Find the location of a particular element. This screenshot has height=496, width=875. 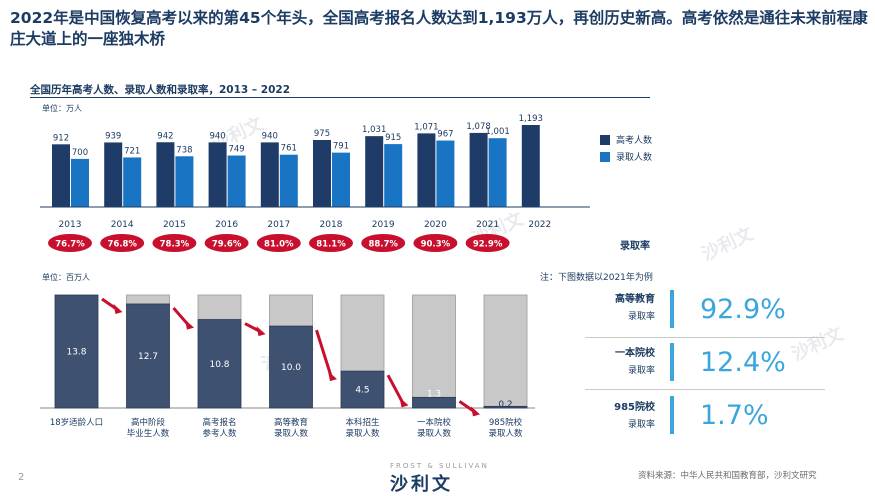

bar-label-admitted: 761 is located at coordinates (289, 149).